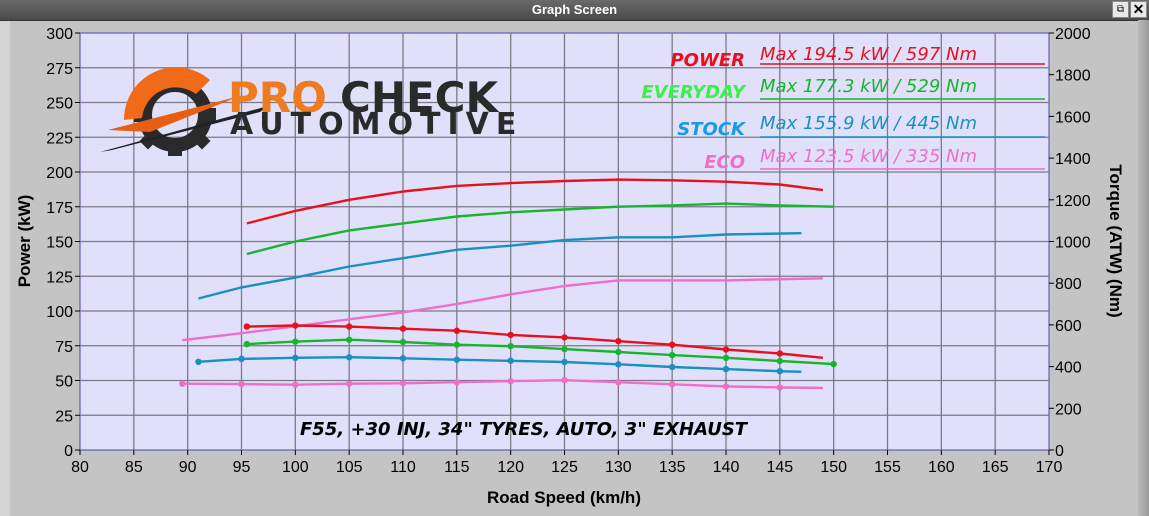 The height and width of the screenshot is (516, 1149). I want to click on y-tick-label: 200, so click(59, 173).